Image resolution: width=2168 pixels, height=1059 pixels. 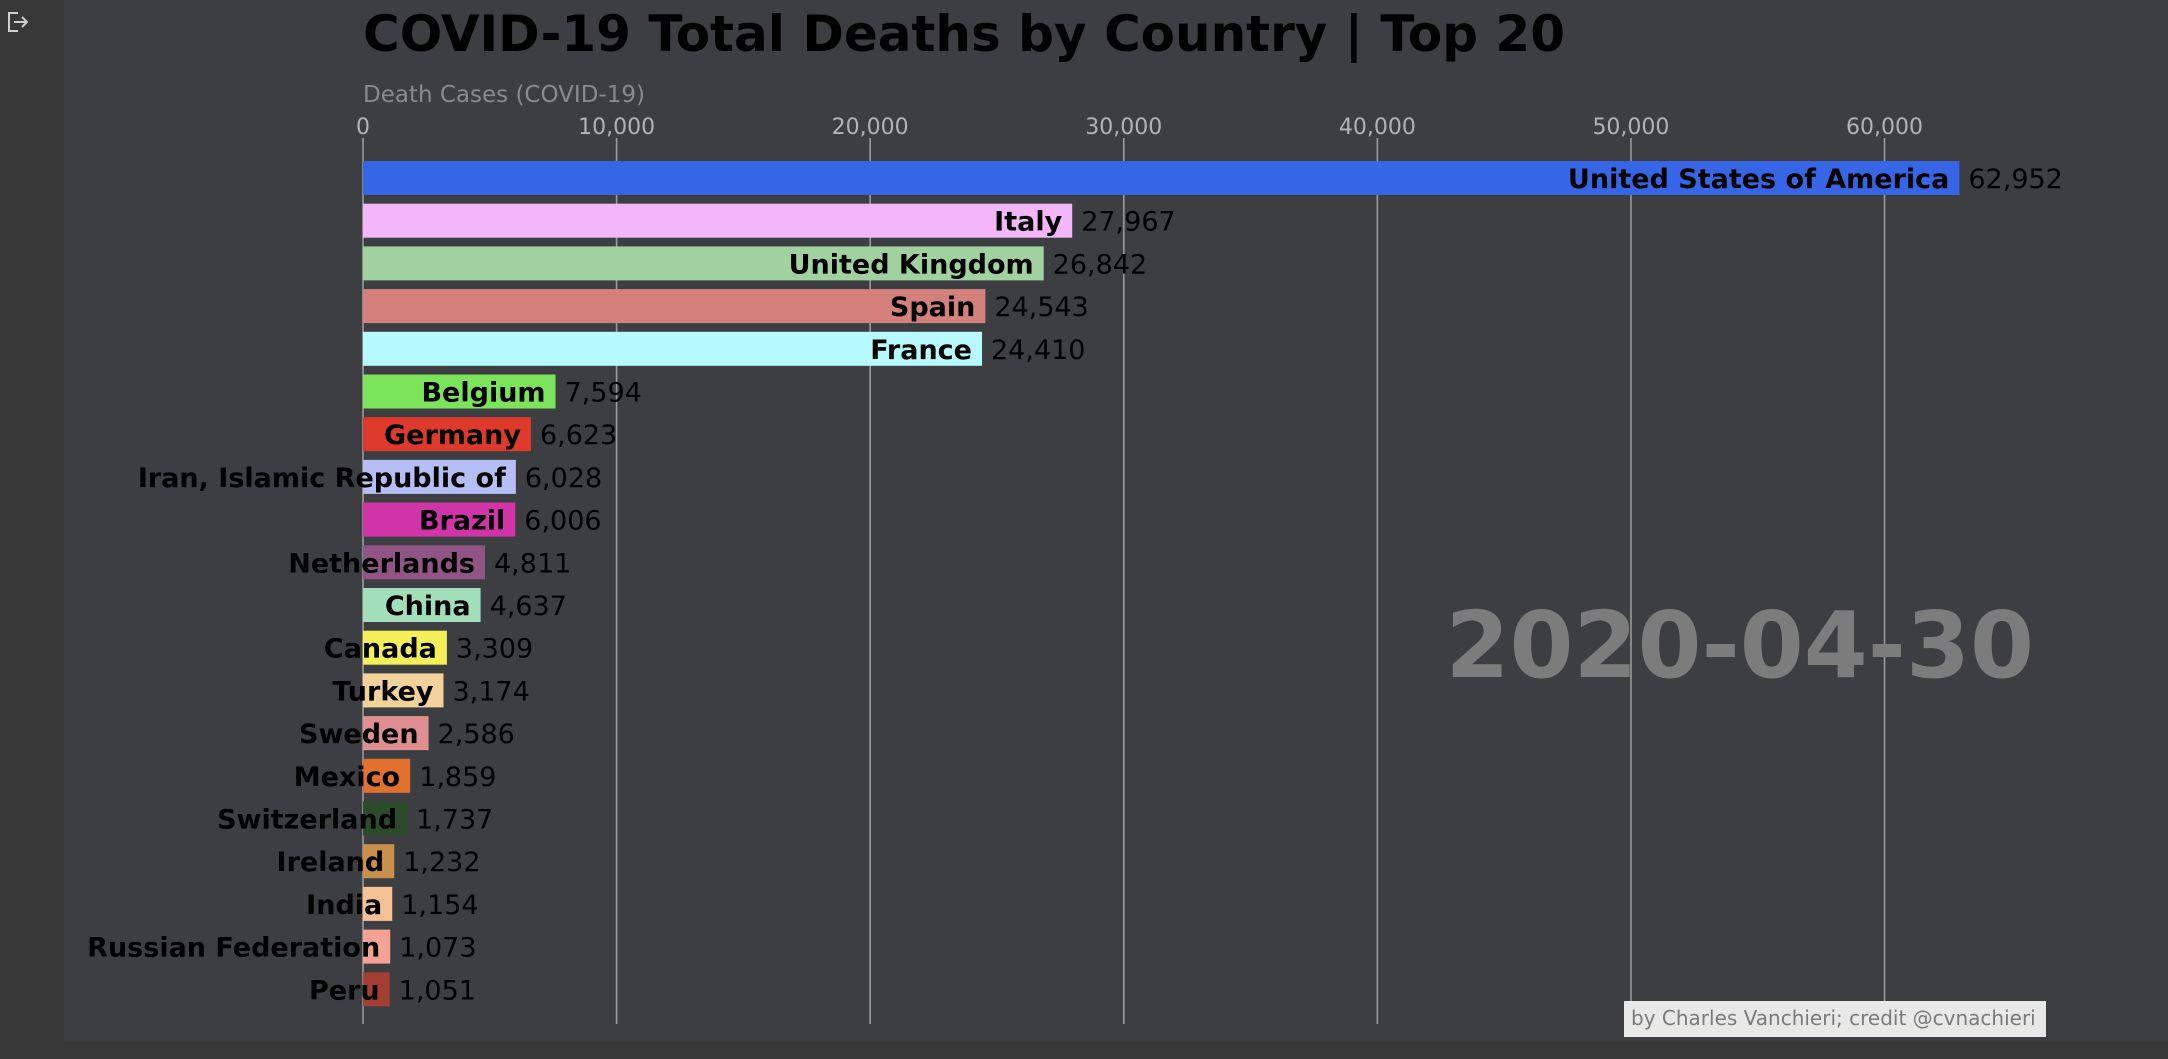 I want to click on bar-label: Iran, Islamic Republic of, so click(x=322, y=478).